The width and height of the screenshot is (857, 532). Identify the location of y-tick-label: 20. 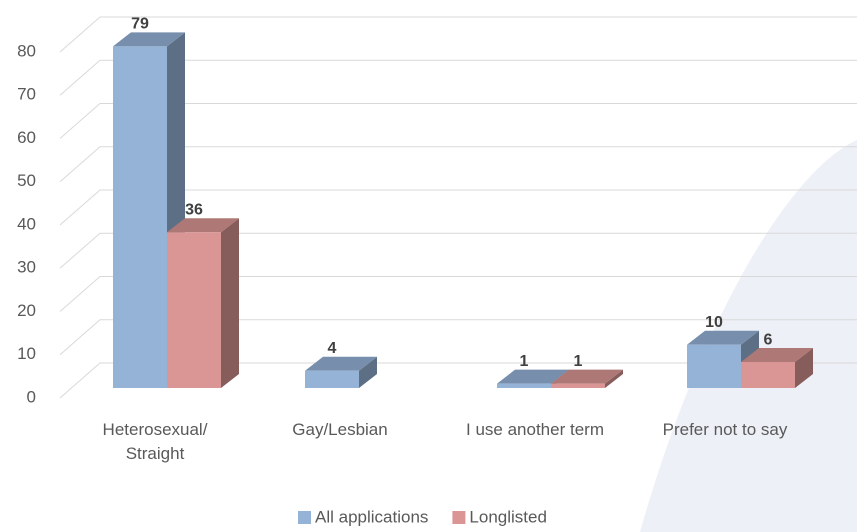
(26, 310).